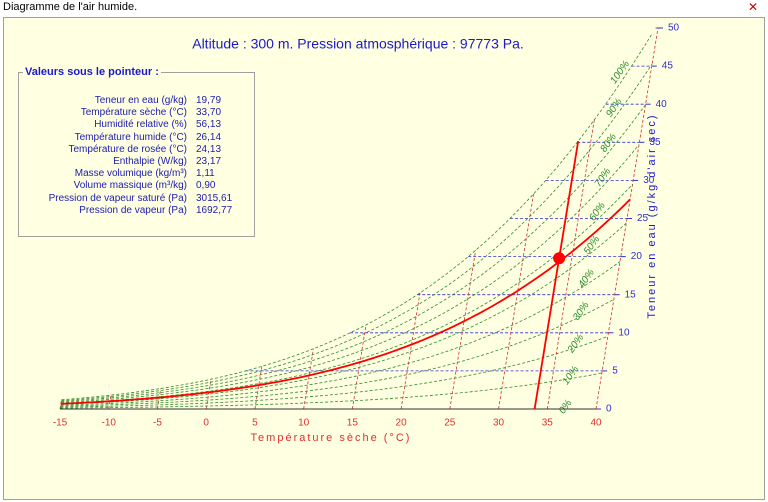 The image size is (768, 502). I want to click on x-tick-label: 10, so click(304, 423).